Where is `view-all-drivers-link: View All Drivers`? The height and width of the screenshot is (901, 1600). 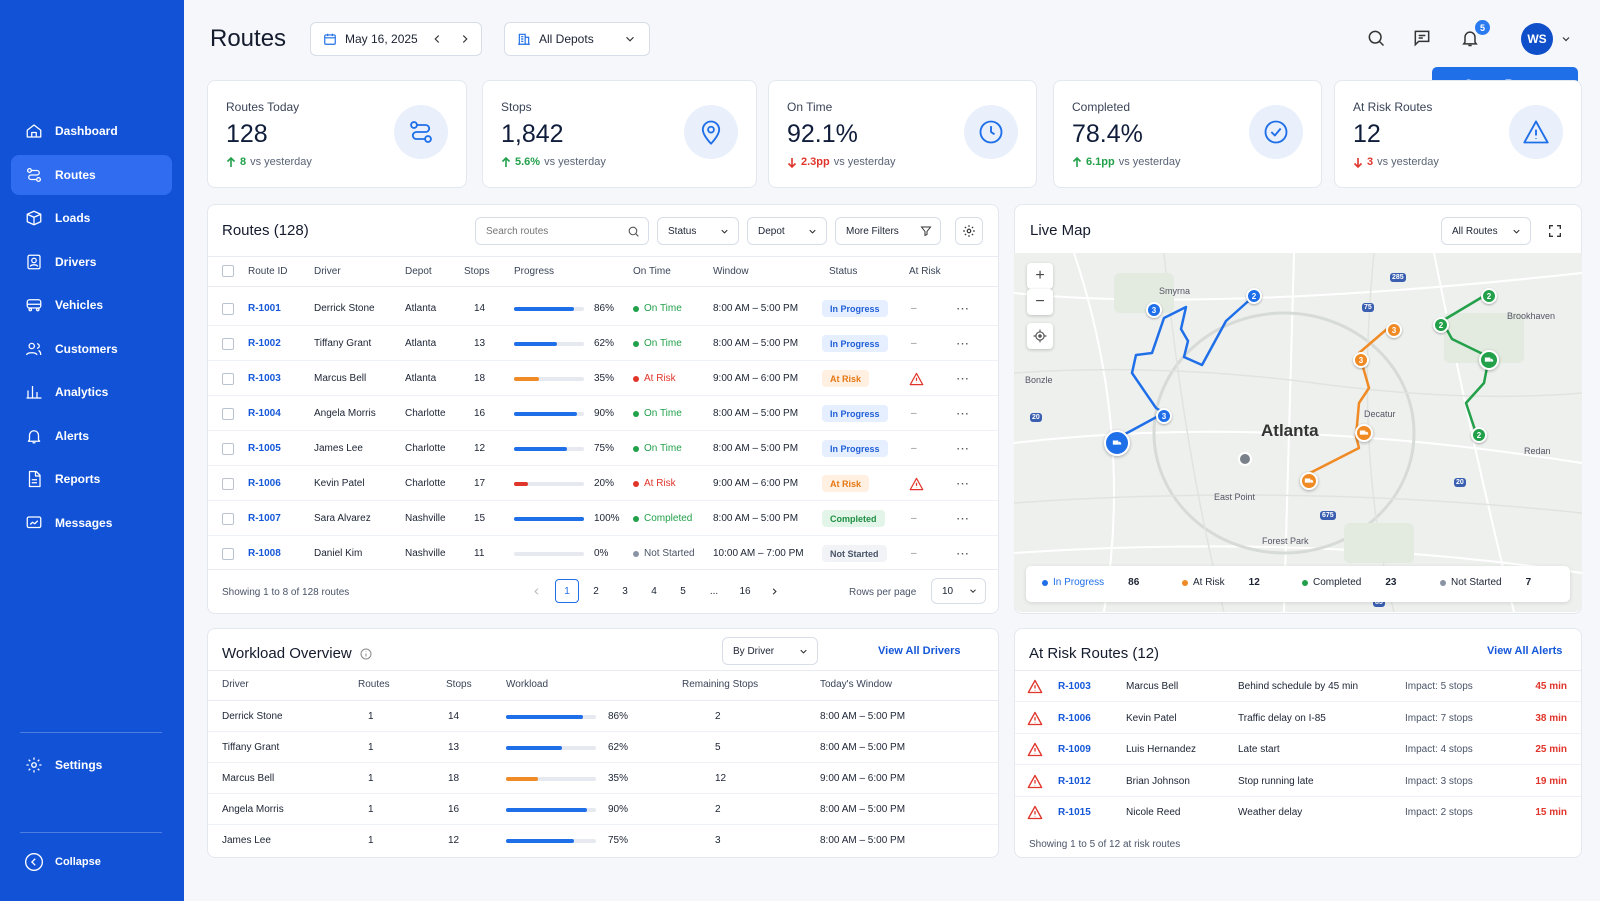 view-all-drivers-link: View All Drivers is located at coordinates (919, 651).